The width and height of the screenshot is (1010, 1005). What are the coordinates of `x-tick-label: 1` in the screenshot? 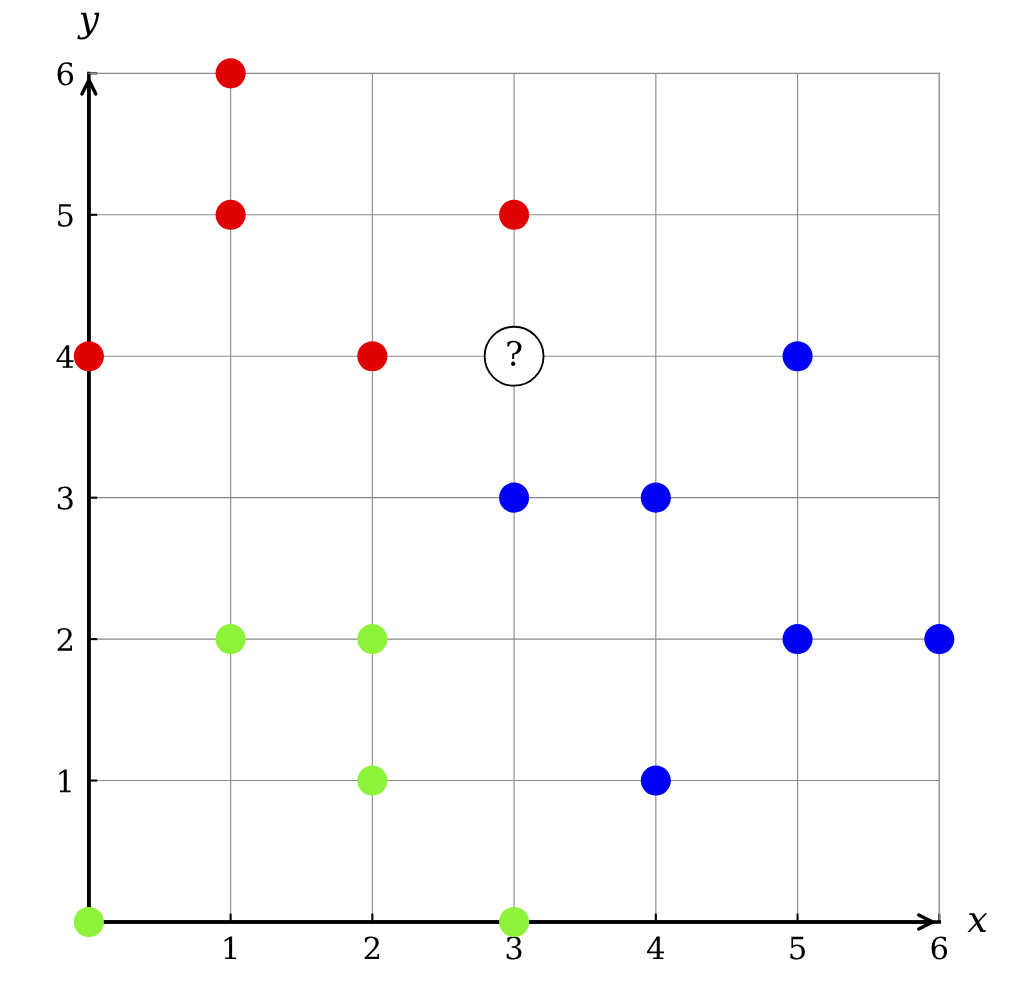 It's located at (230, 948).